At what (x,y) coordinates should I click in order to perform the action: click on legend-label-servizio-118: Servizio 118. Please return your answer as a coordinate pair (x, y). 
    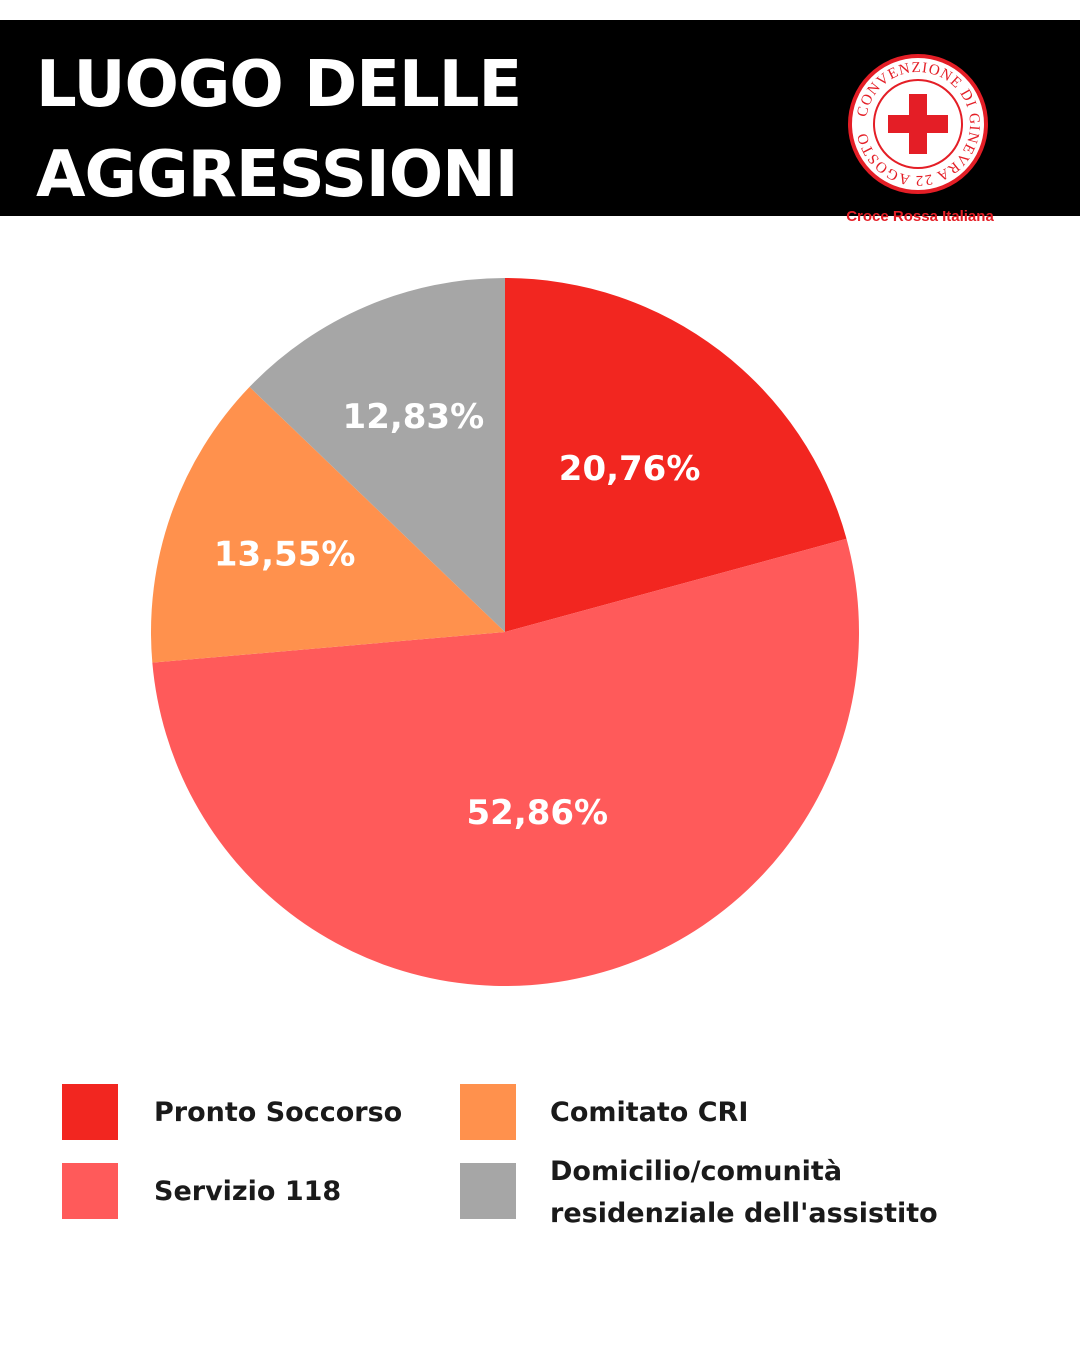
    Looking at the image, I should click on (248, 1191).